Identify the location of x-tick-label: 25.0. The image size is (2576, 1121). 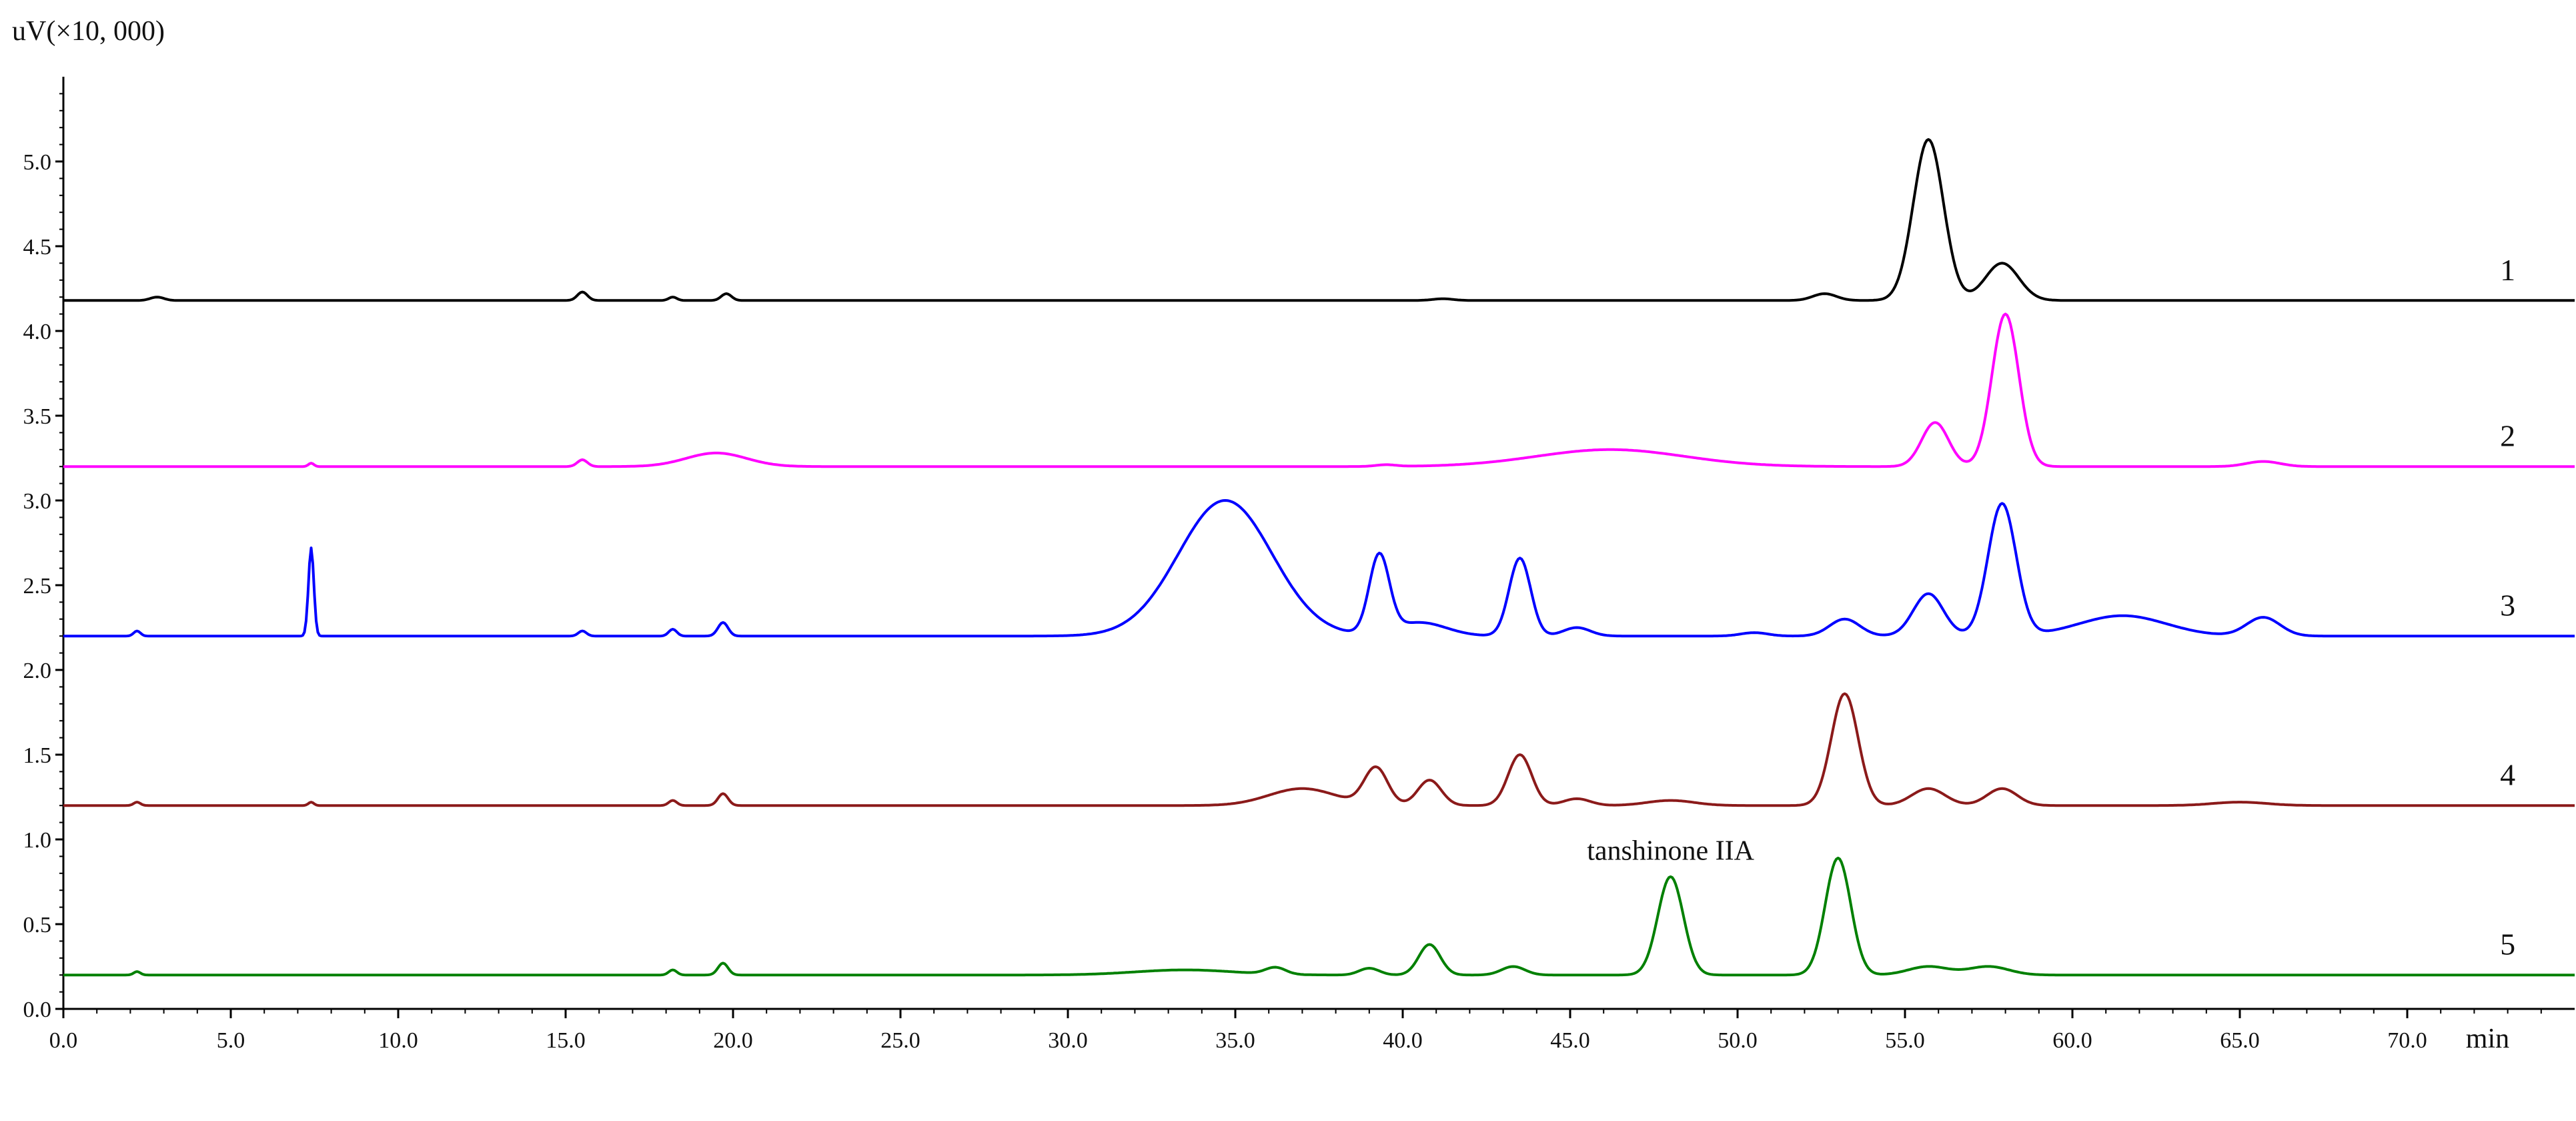
(900, 1040).